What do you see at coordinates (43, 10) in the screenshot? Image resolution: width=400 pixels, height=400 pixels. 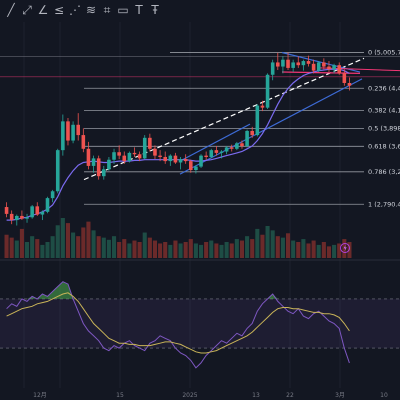 I see `angle-tool-icon: ∠` at bounding box center [43, 10].